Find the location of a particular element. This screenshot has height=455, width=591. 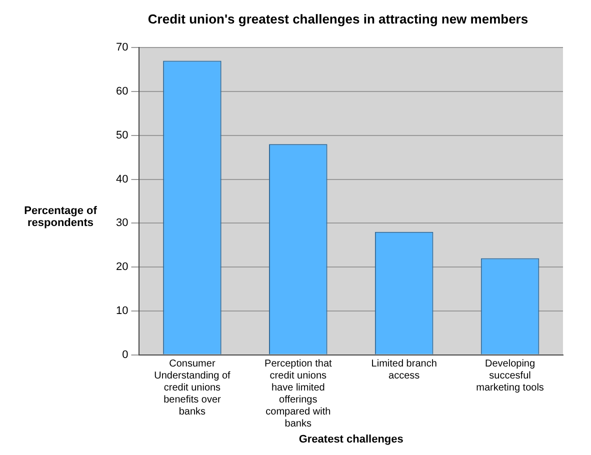

y-axis-title: Percentage of respondents is located at coordinates (60, 217).